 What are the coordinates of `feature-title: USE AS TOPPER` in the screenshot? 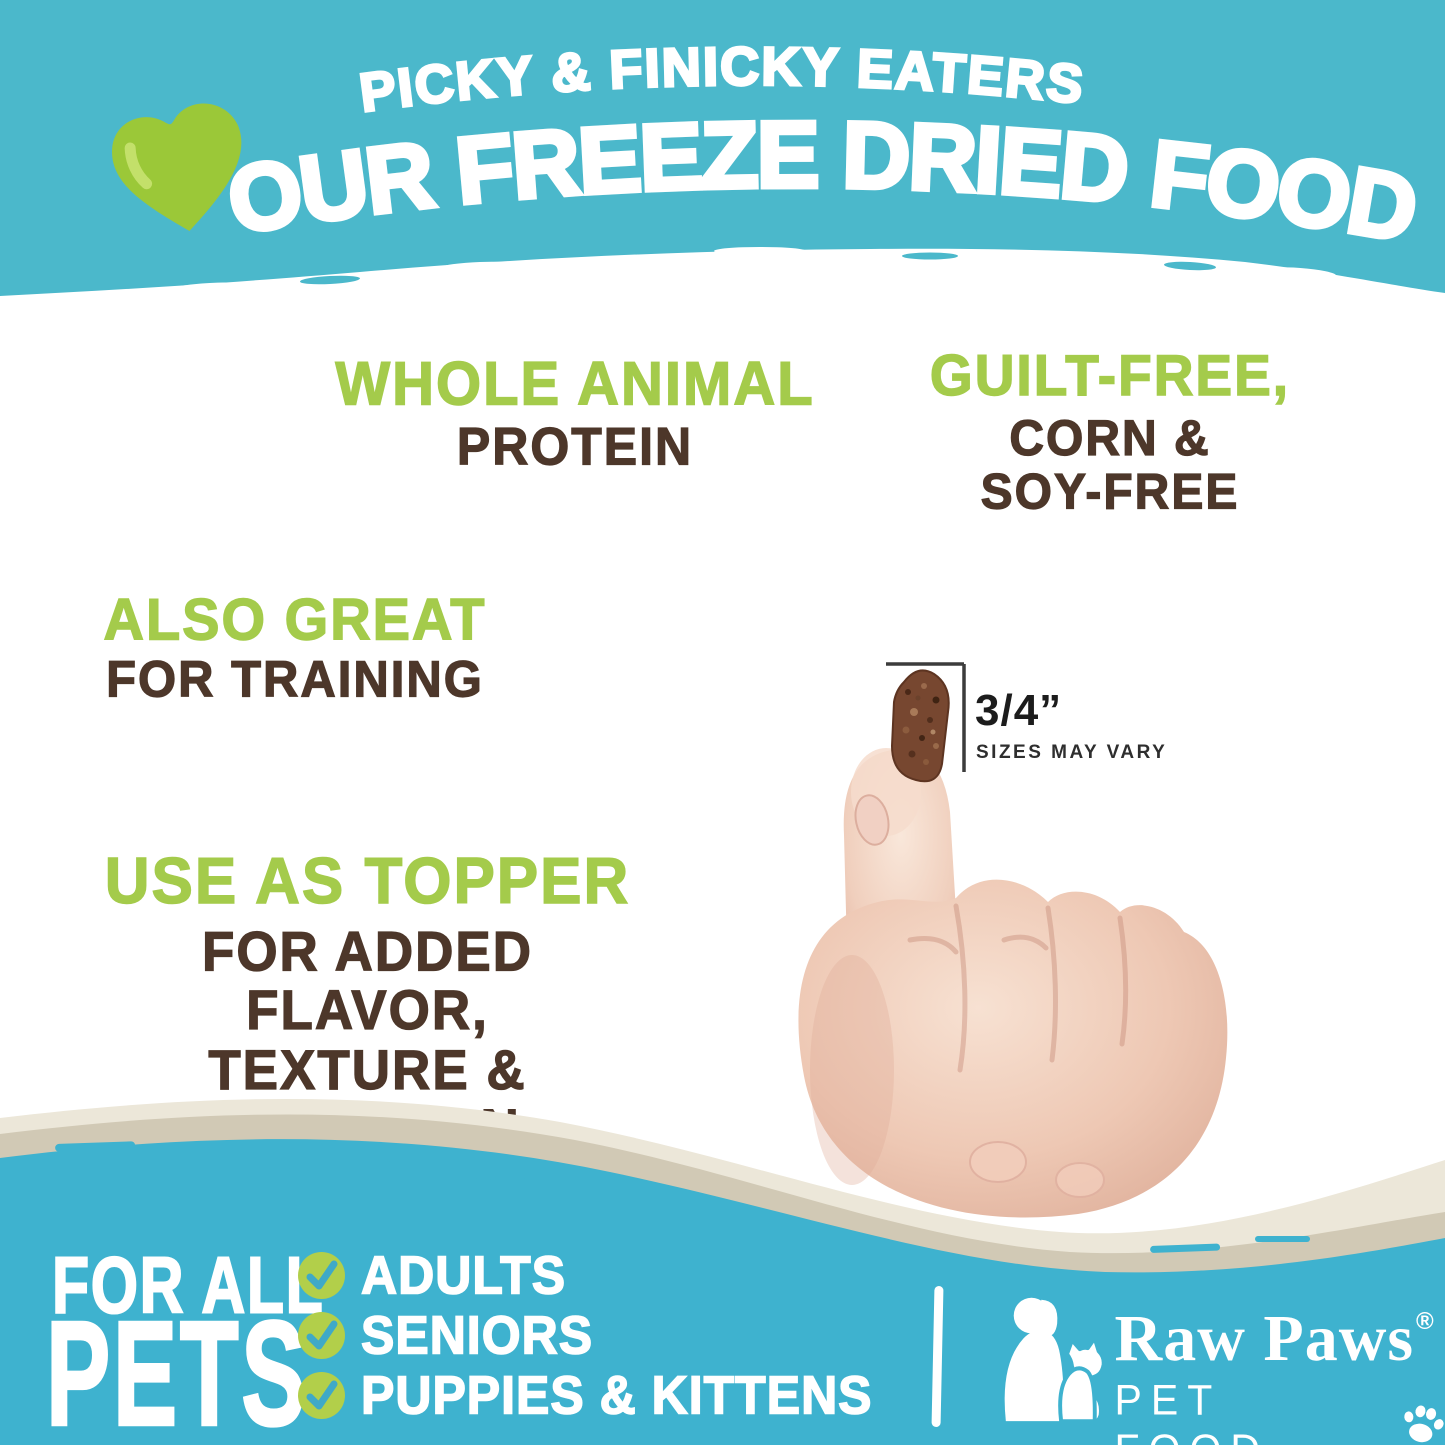 It's located at (367, 881).